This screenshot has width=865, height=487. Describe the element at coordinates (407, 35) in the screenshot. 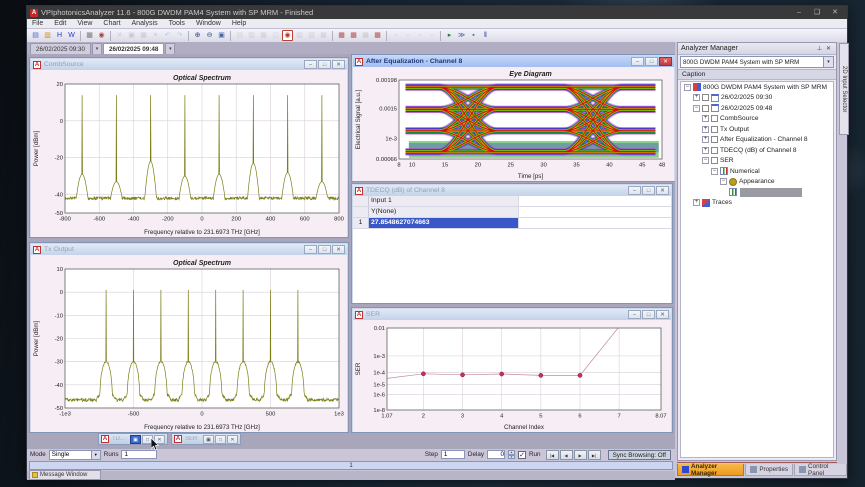

I see `toolbar-layout-b-icon: ▫` at that location.